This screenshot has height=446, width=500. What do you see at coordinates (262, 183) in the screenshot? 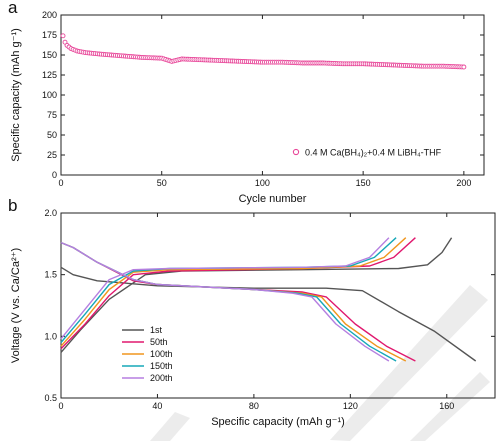
I see `x-tick-label: 100` at bounding box center [262, 183].